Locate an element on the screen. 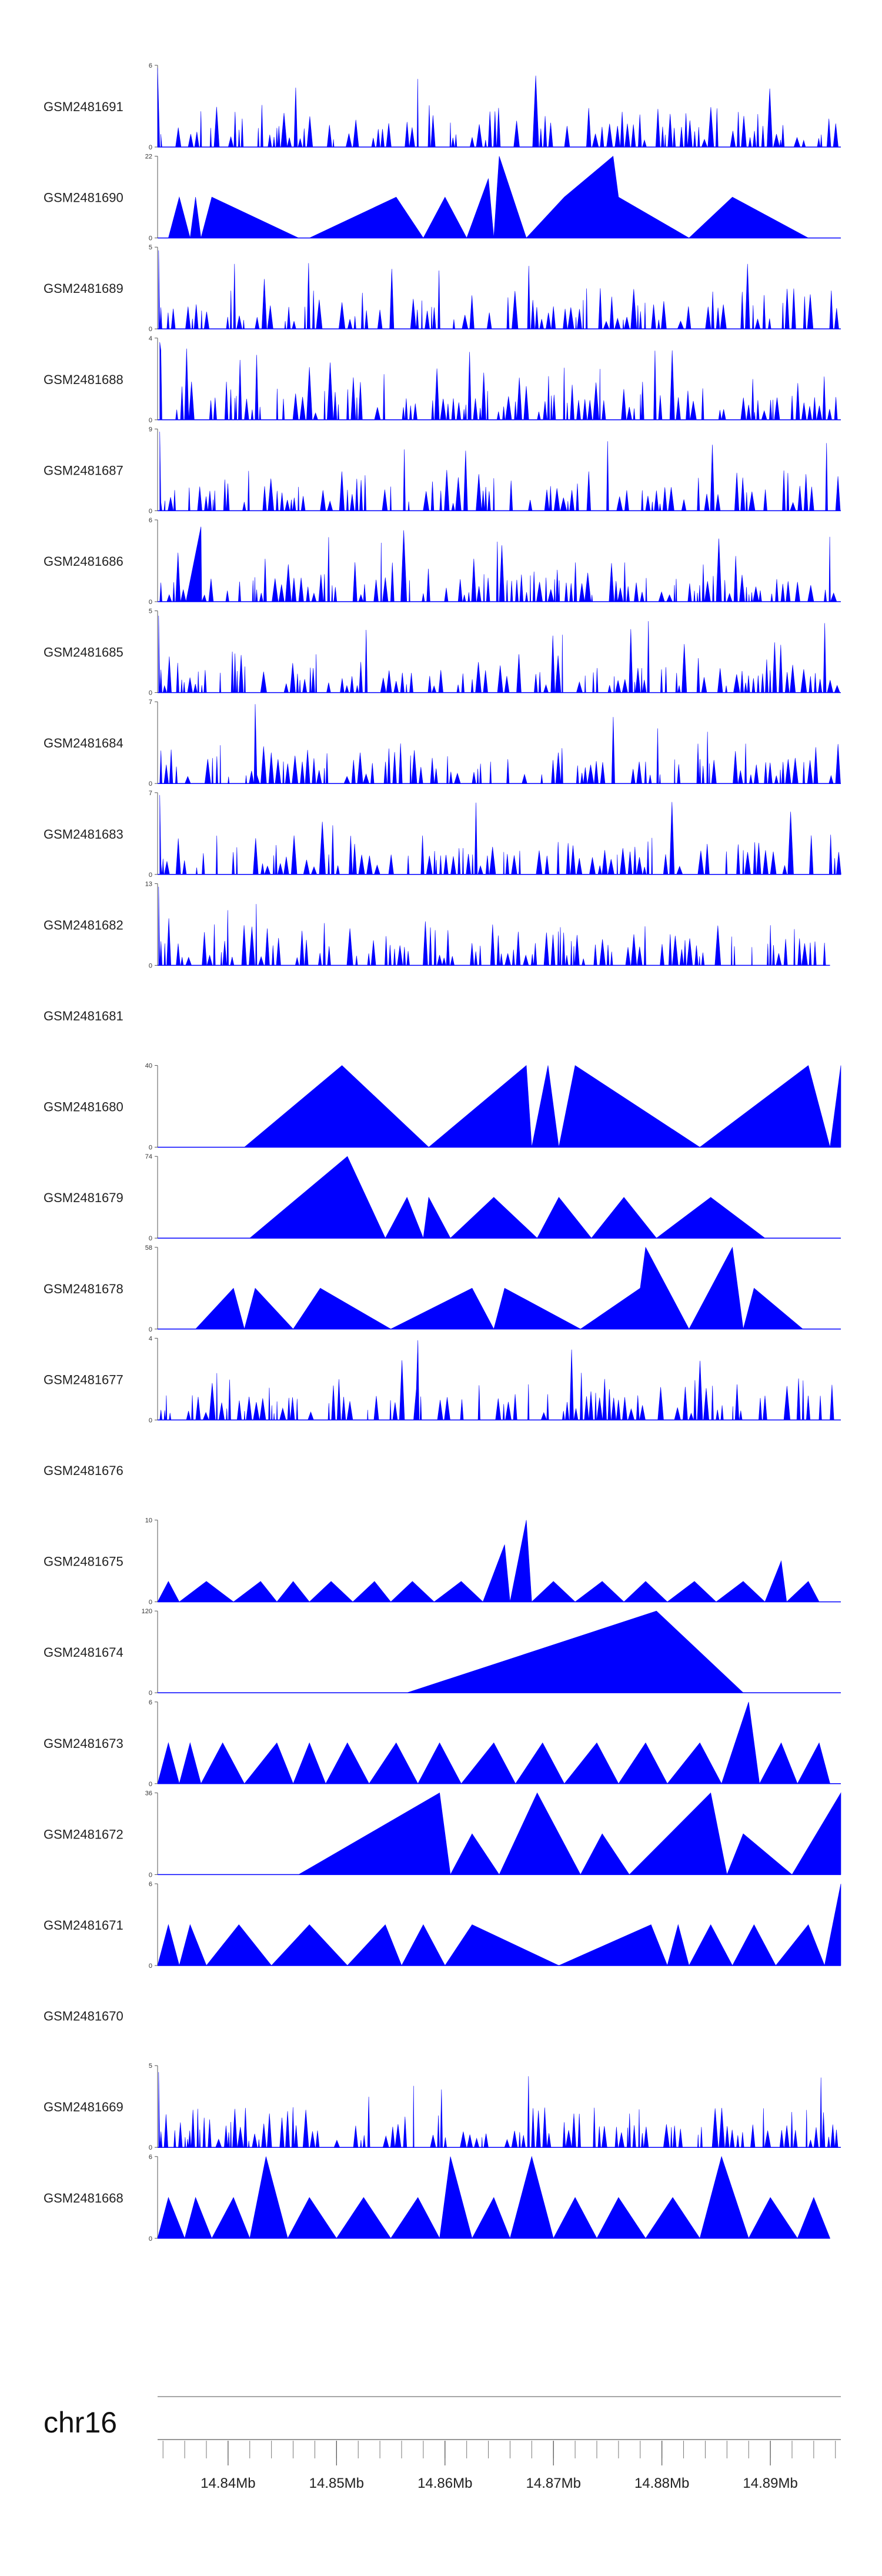 The image size is (882, 2576). axis-tick-label: 14.88Mb is located at coordinates (661, 2483).